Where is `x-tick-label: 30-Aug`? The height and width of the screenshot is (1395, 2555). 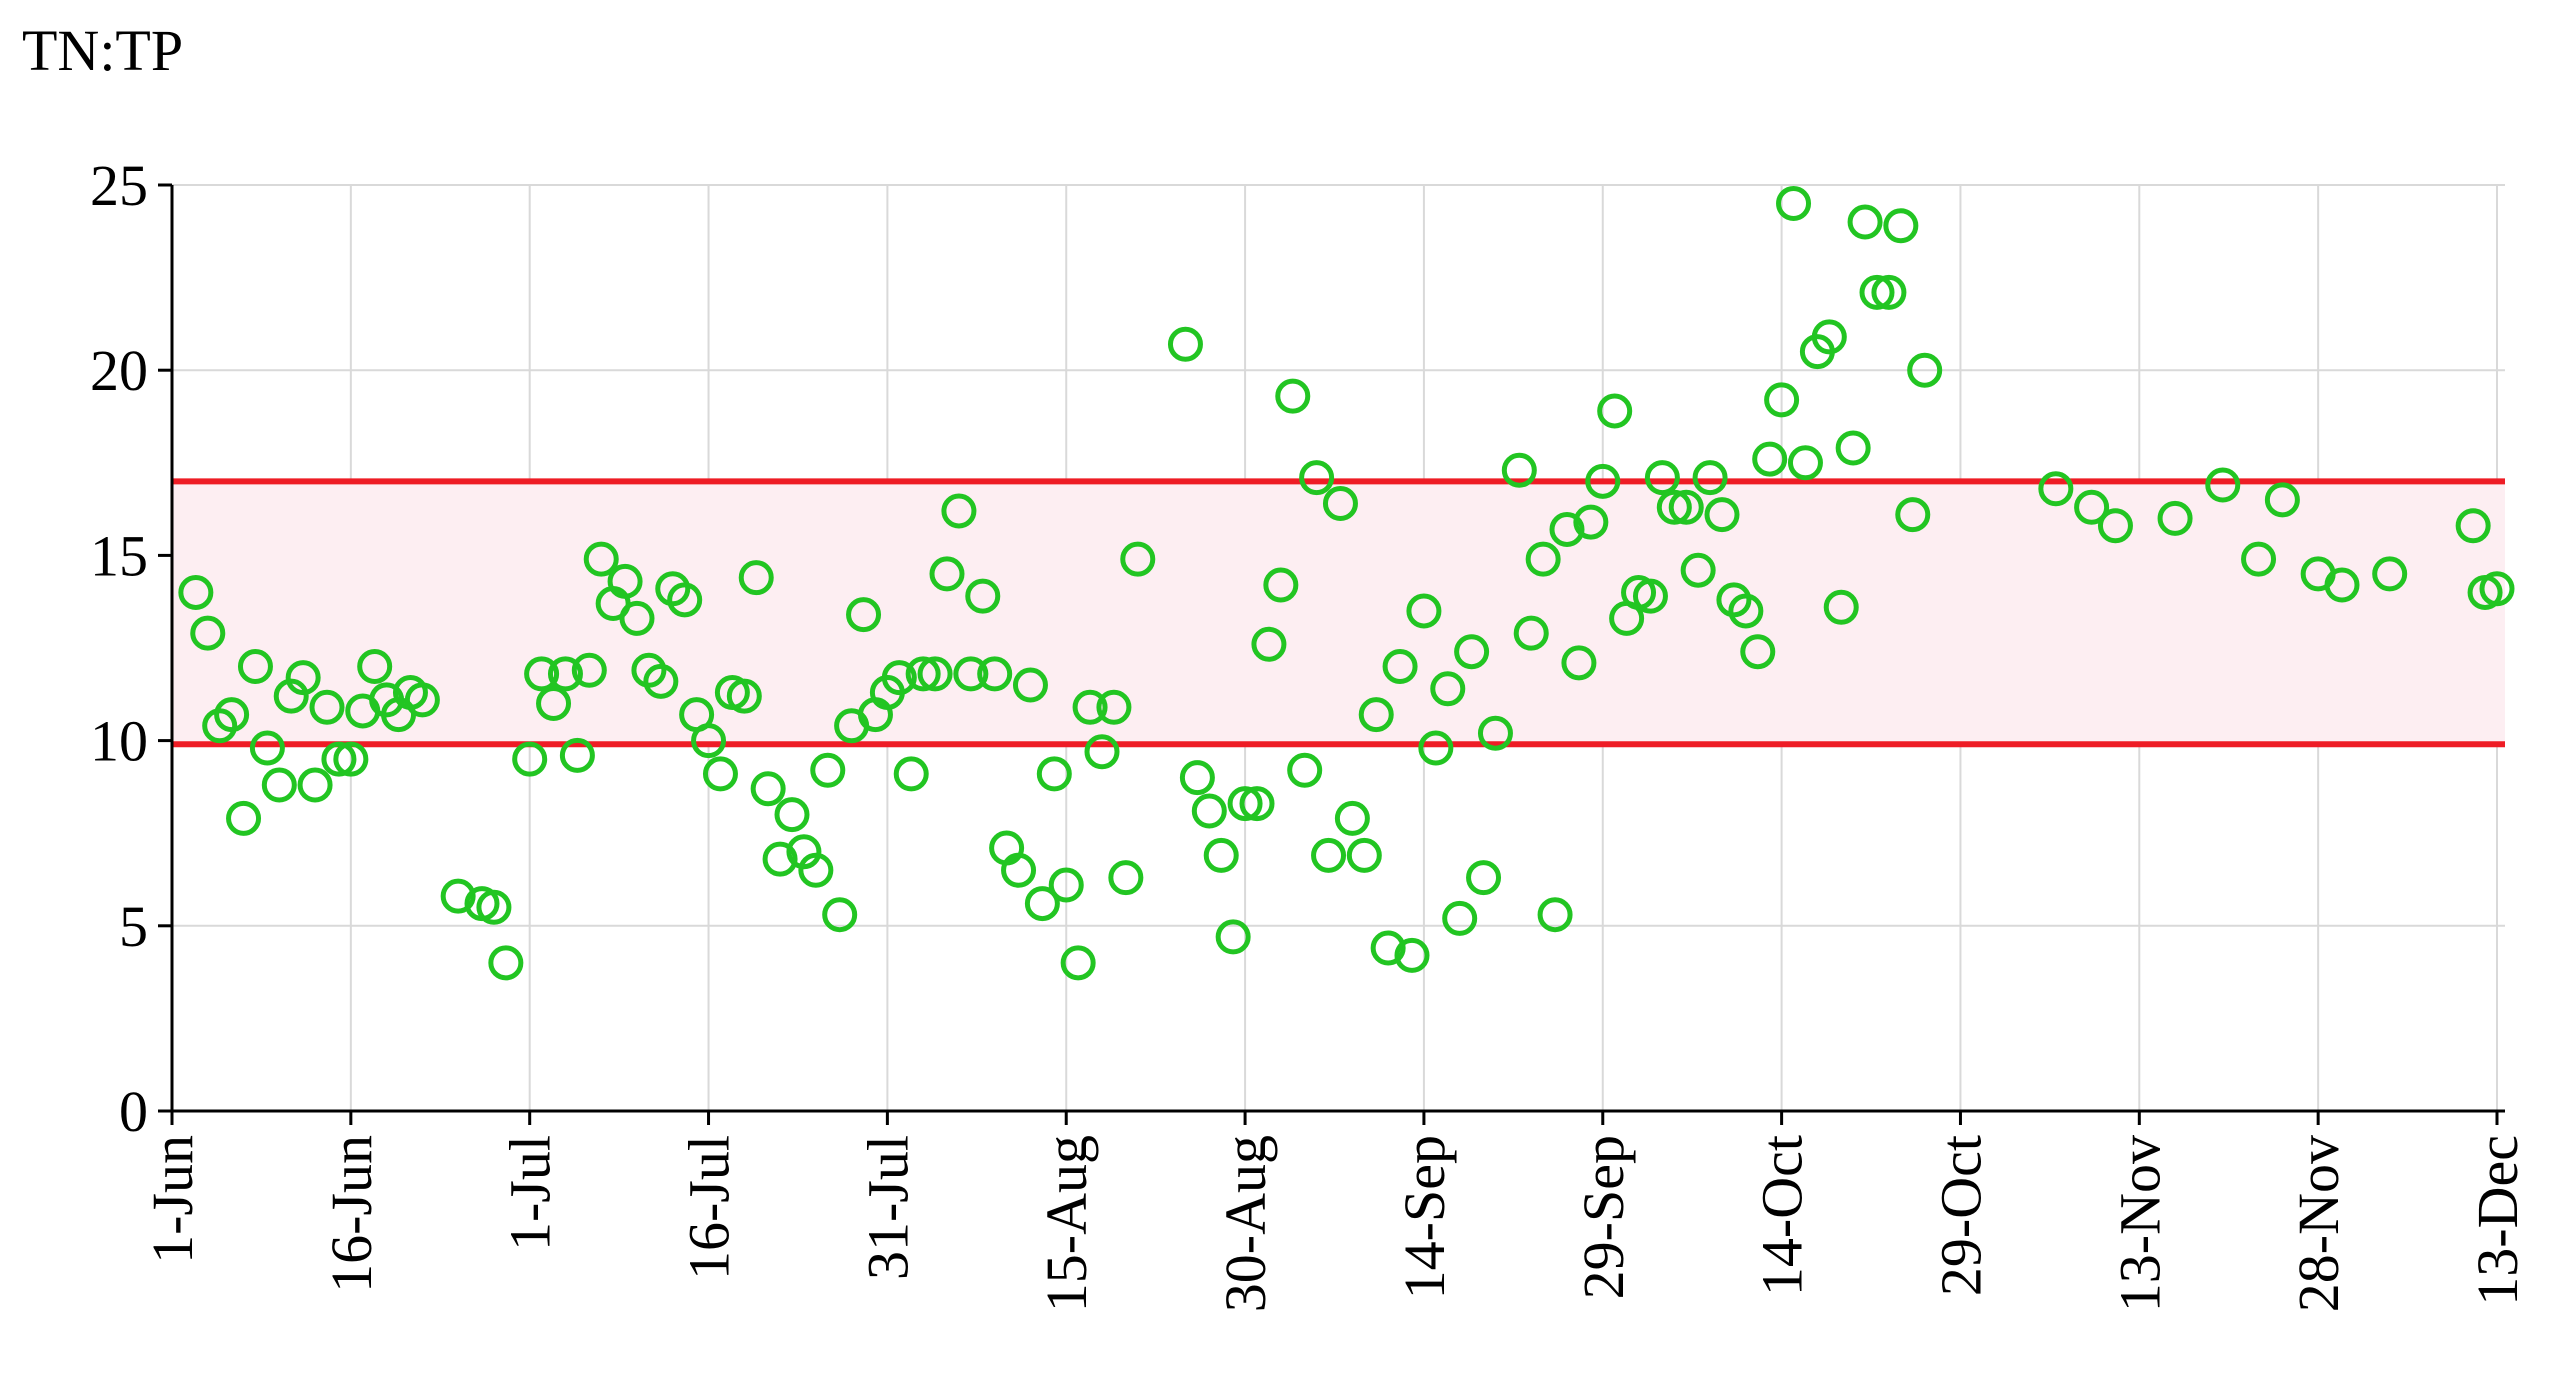
x-tick-label: 30-Aug is located at coordinates (1245, 1223).